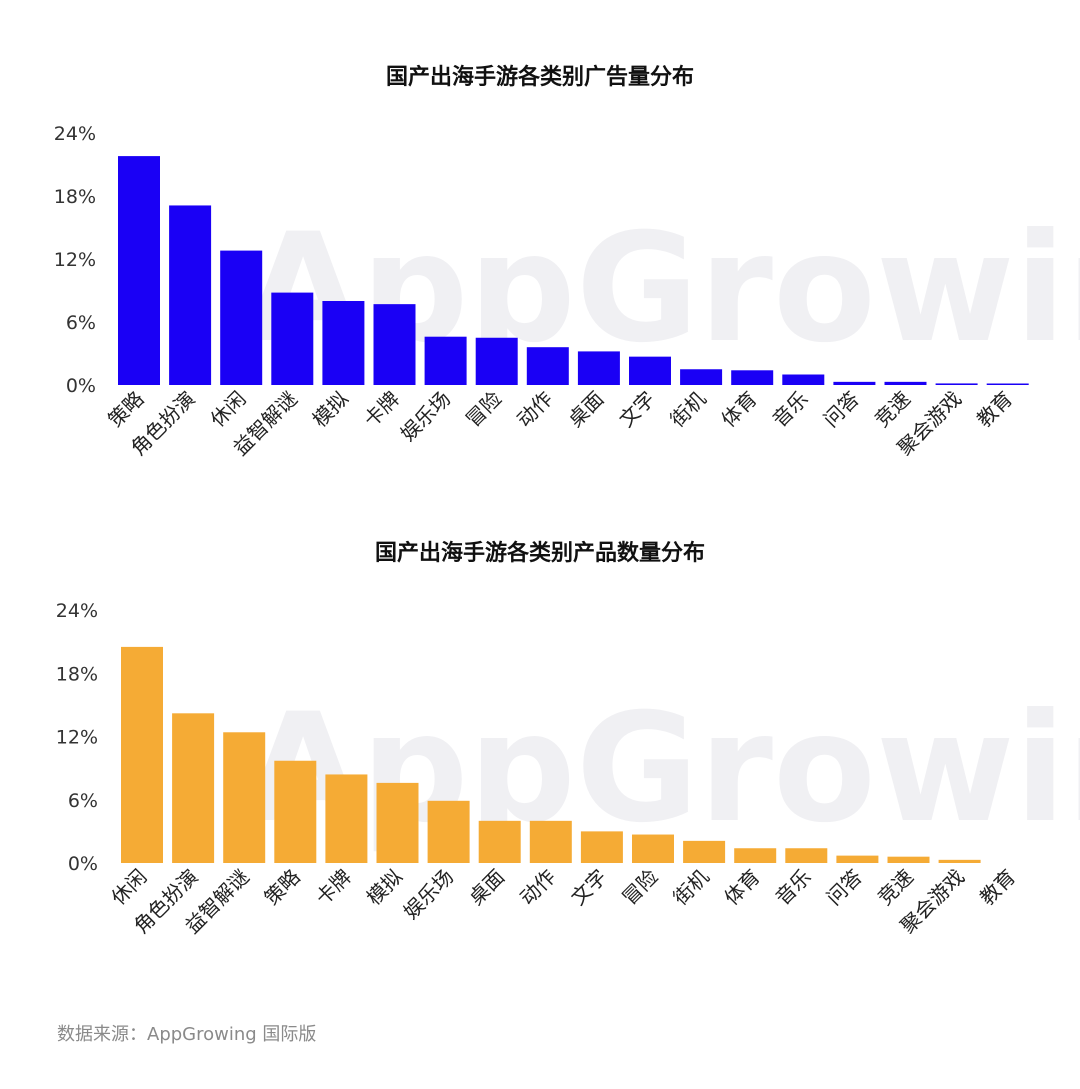  I want to click on data-source-note: 数据来源：AppGrowing 国际版, so click(187, 1034).